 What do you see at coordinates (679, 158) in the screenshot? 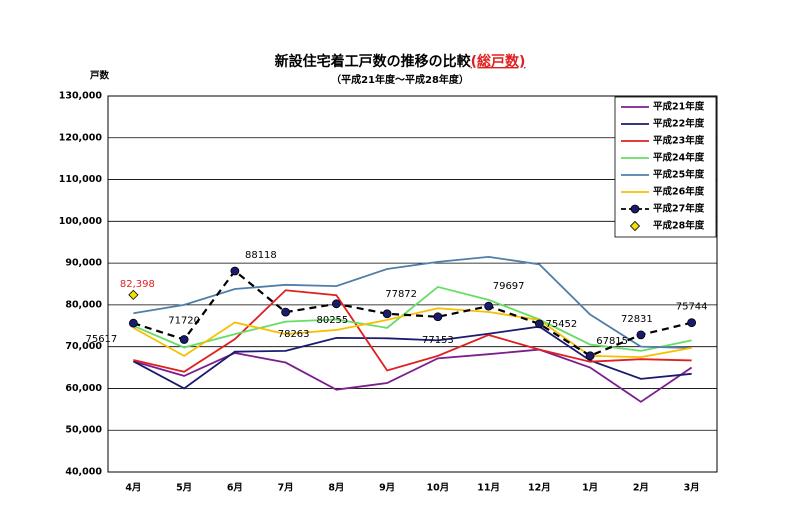
I see `legend-label: 平成24年度` at bounding box center [679, 158].